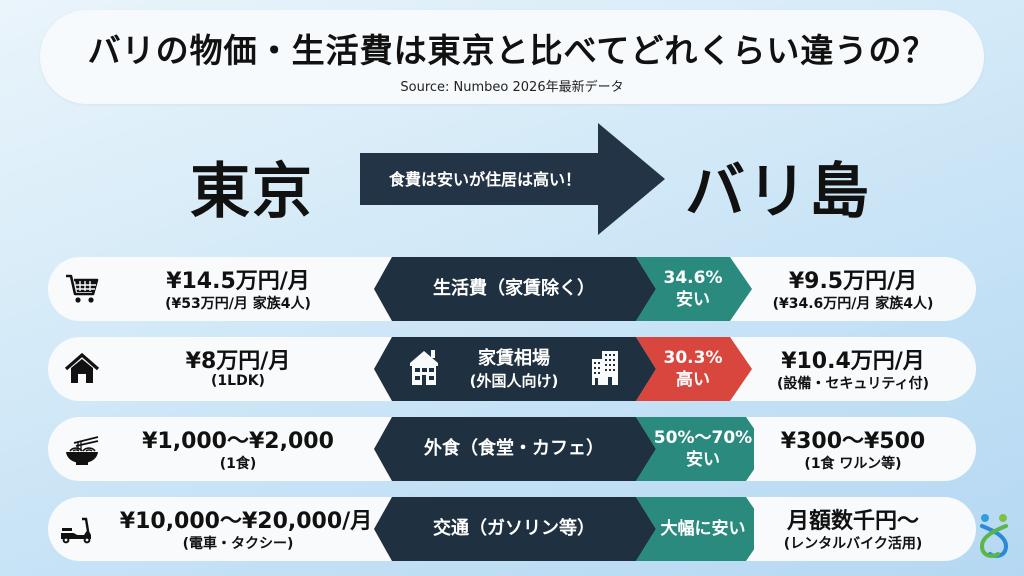 Image resolution: width=1024 pixels, height=576 pixels. I want to click on big-arrow-icon, so click(512, 179).